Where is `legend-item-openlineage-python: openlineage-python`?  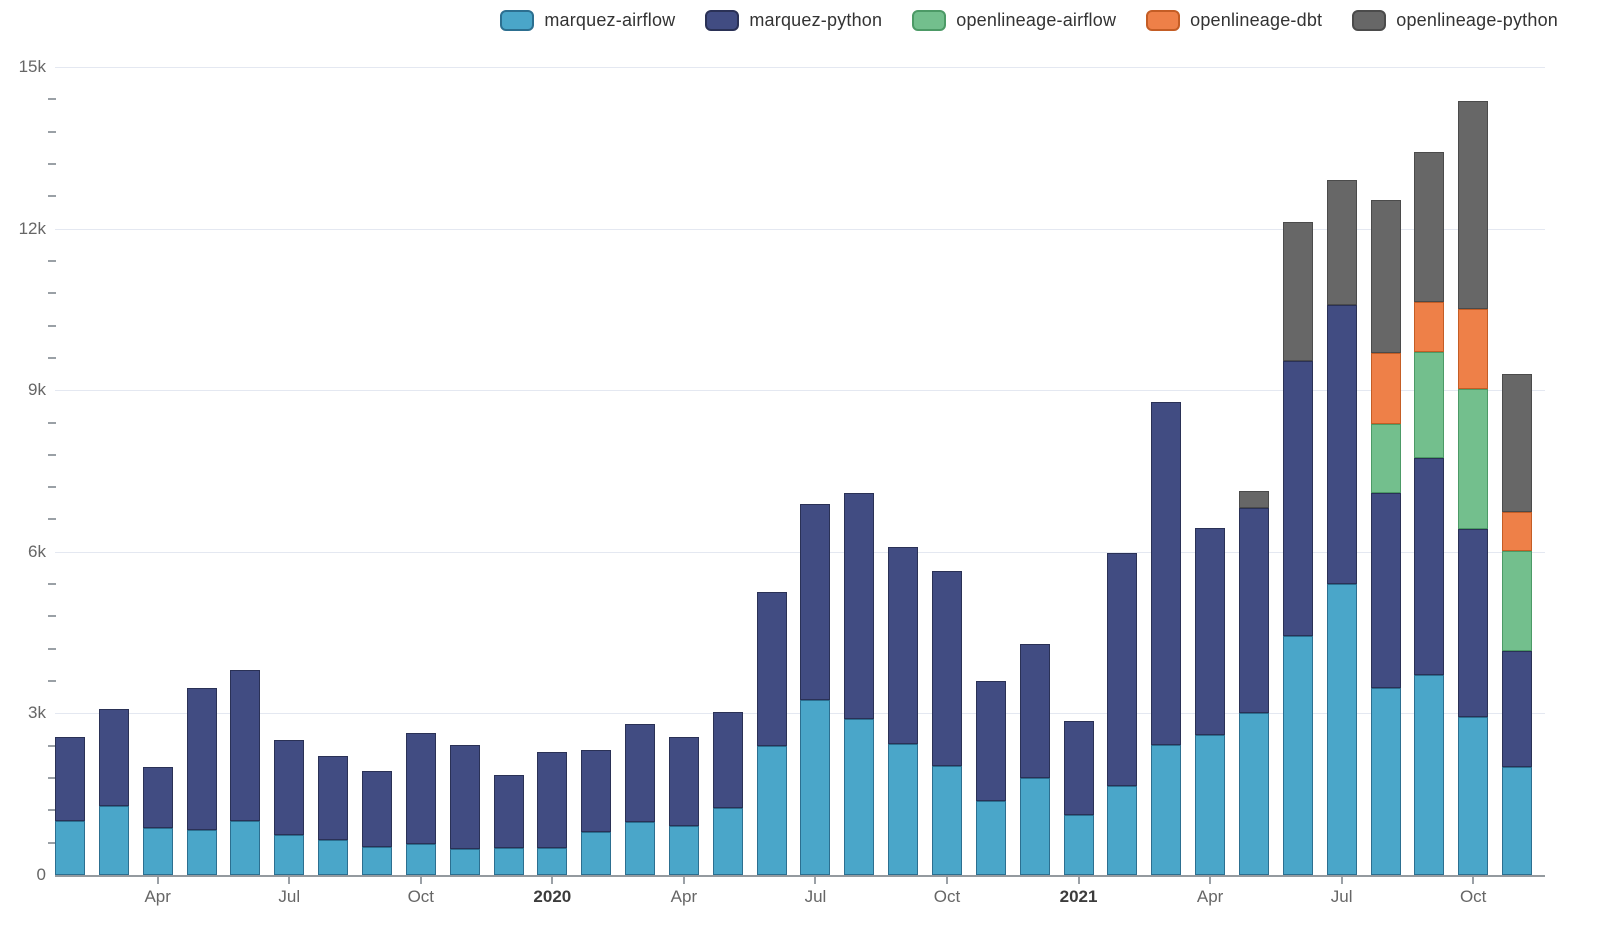
legend-item-openlineage-python: openlineage-python is located at coordinates (1455, 20).